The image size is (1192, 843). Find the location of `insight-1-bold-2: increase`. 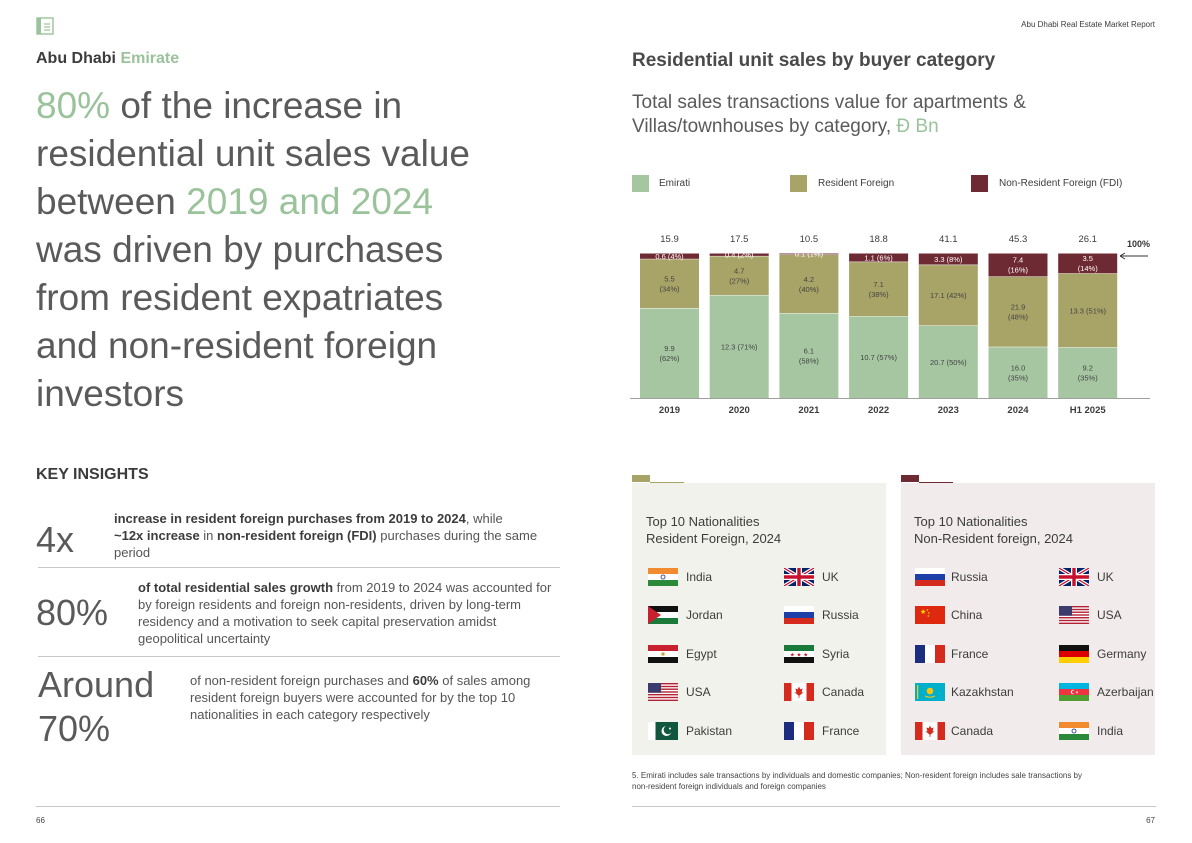

insight-1-bold-2: increase is located at coordinates (173, 535).